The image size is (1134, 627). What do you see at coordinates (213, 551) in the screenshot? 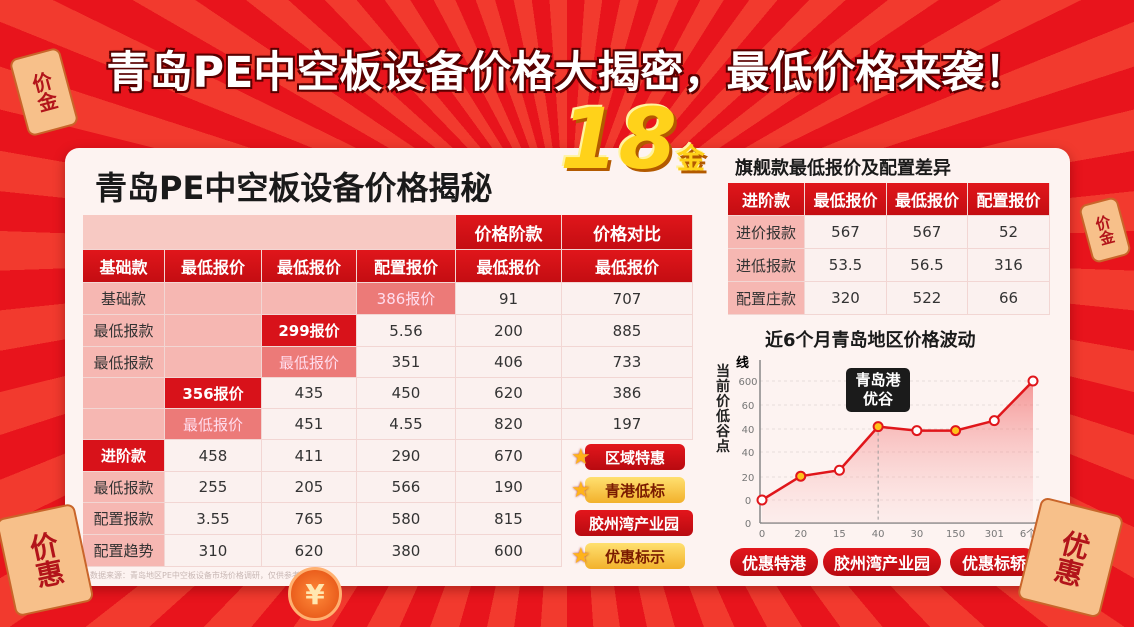
I see `table-cell: 310` at bounding box center [213, 551].